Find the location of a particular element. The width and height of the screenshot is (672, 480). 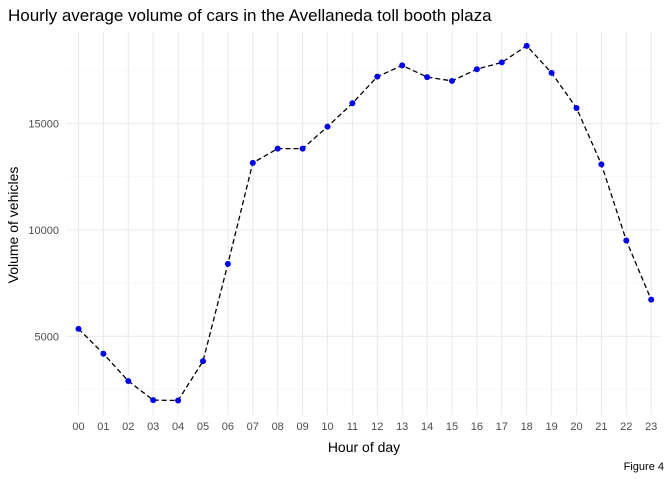

x-tick-label: 18 is located at coordinates (527, 427).